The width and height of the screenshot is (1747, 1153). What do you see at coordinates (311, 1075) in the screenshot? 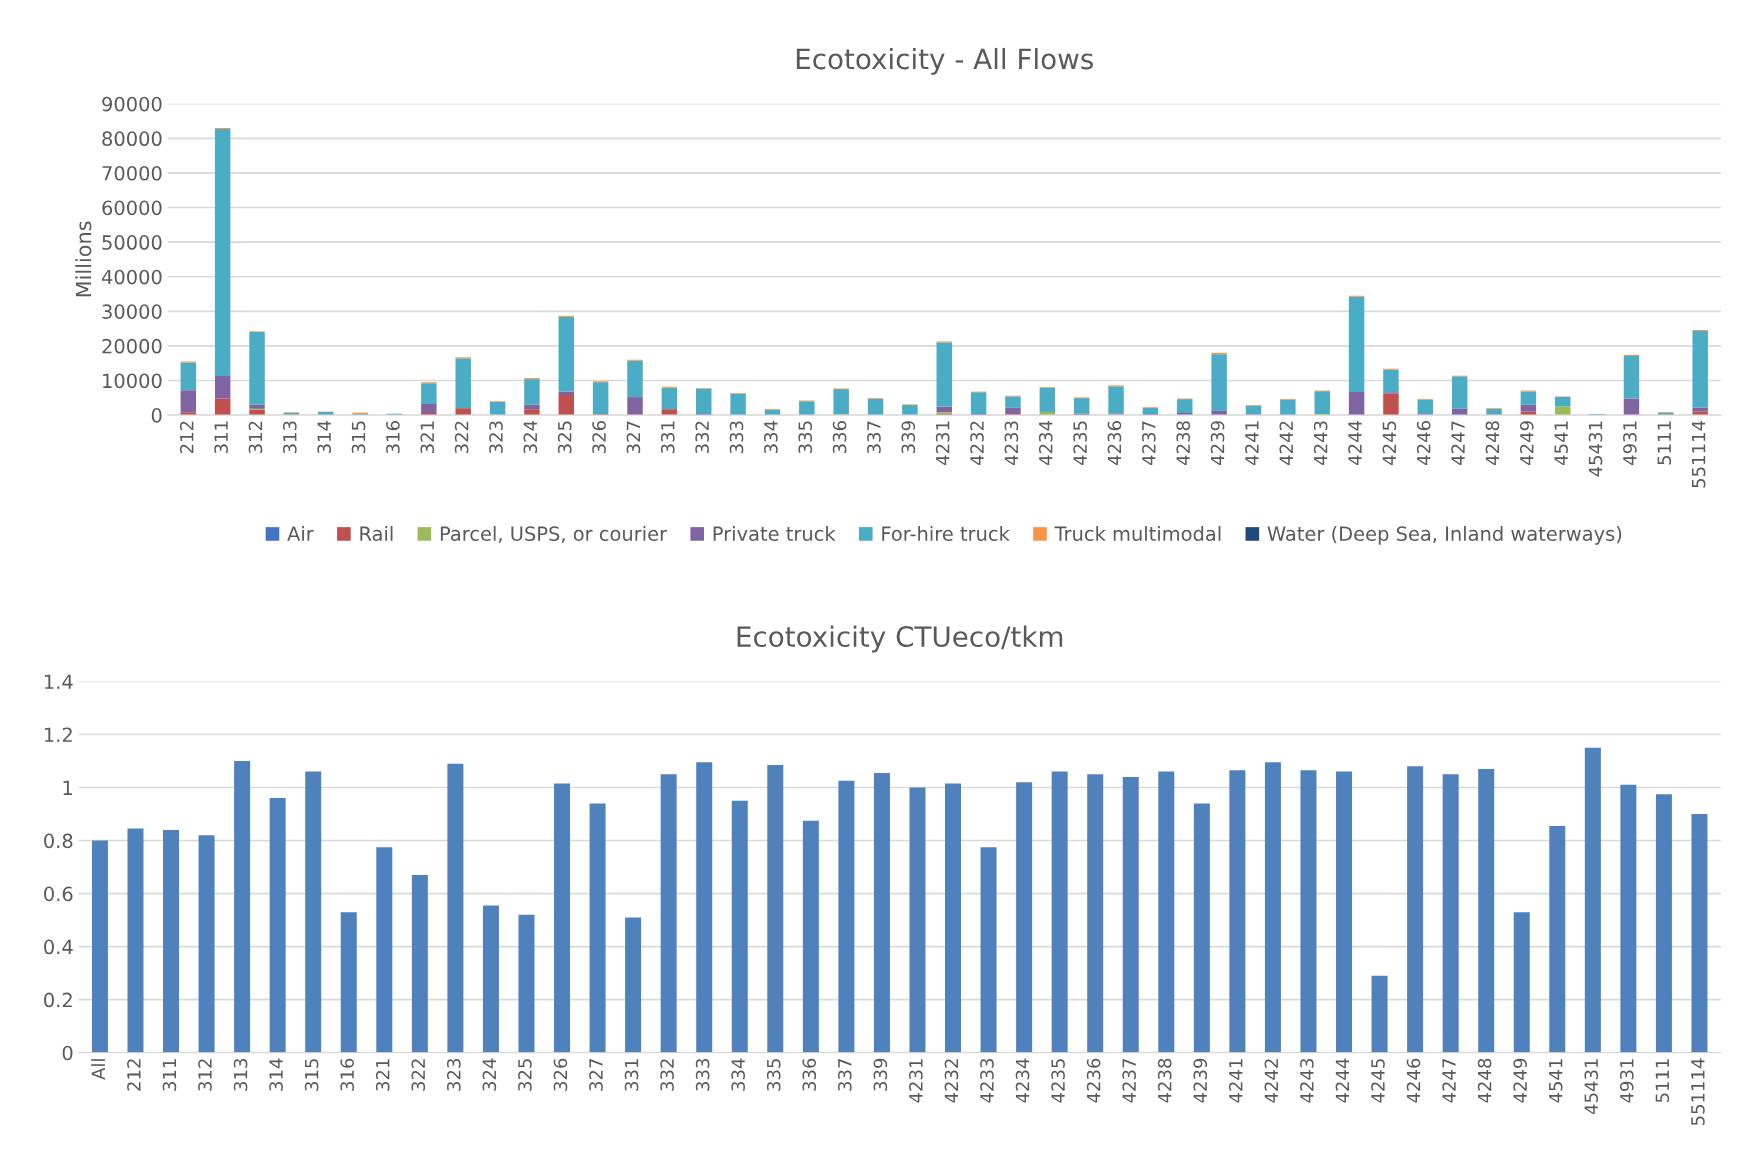
I see `x-tick-label: 315` at bounding box center [311, 1075].